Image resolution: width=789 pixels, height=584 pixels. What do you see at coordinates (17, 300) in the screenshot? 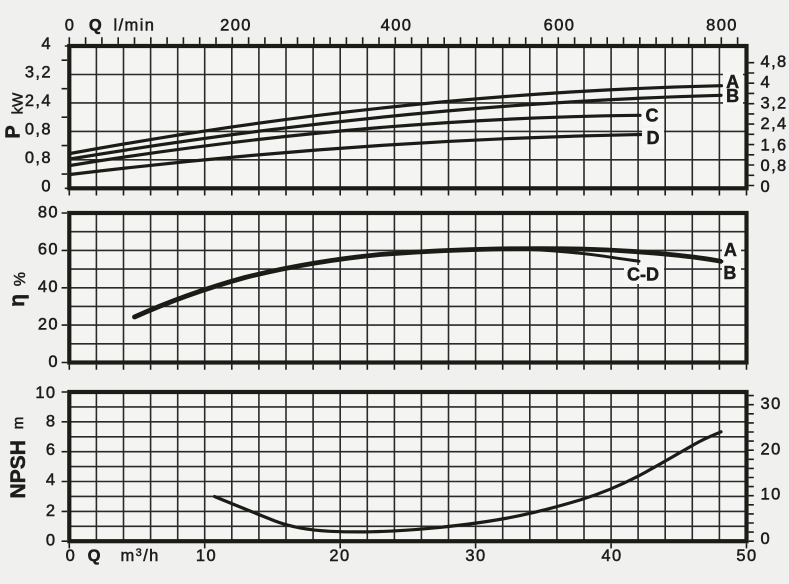
I see `svg-text: η` at bounding box center [17, 300].